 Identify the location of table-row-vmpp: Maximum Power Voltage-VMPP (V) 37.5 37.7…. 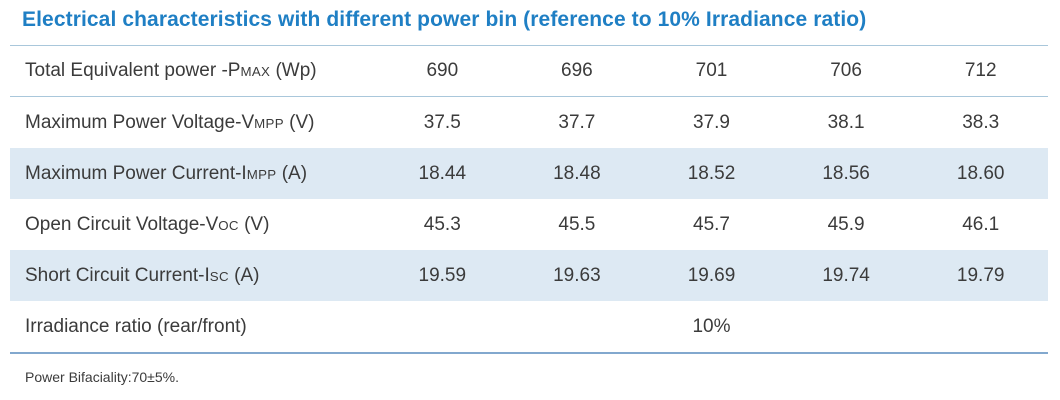
(529, 122).